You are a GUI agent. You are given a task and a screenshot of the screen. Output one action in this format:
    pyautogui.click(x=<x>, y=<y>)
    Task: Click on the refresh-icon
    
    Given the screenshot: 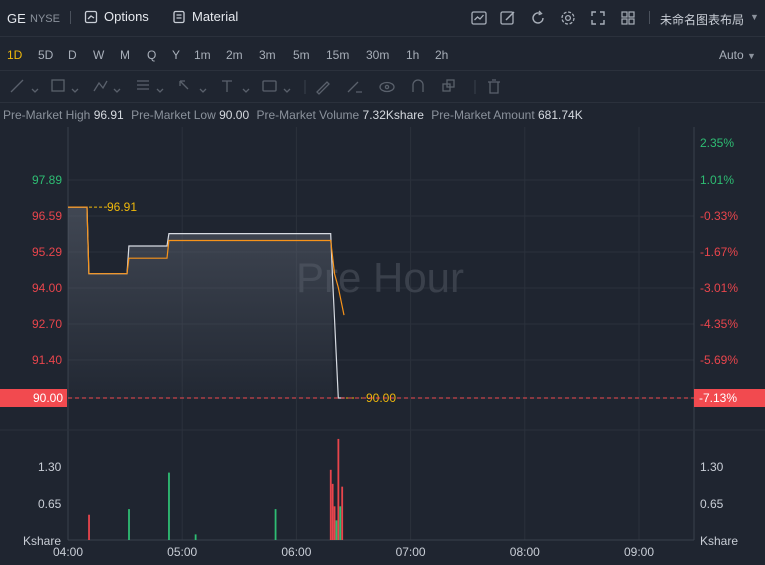 What is the action you would take?
    pyautogui.click(x=538, y=18)
    